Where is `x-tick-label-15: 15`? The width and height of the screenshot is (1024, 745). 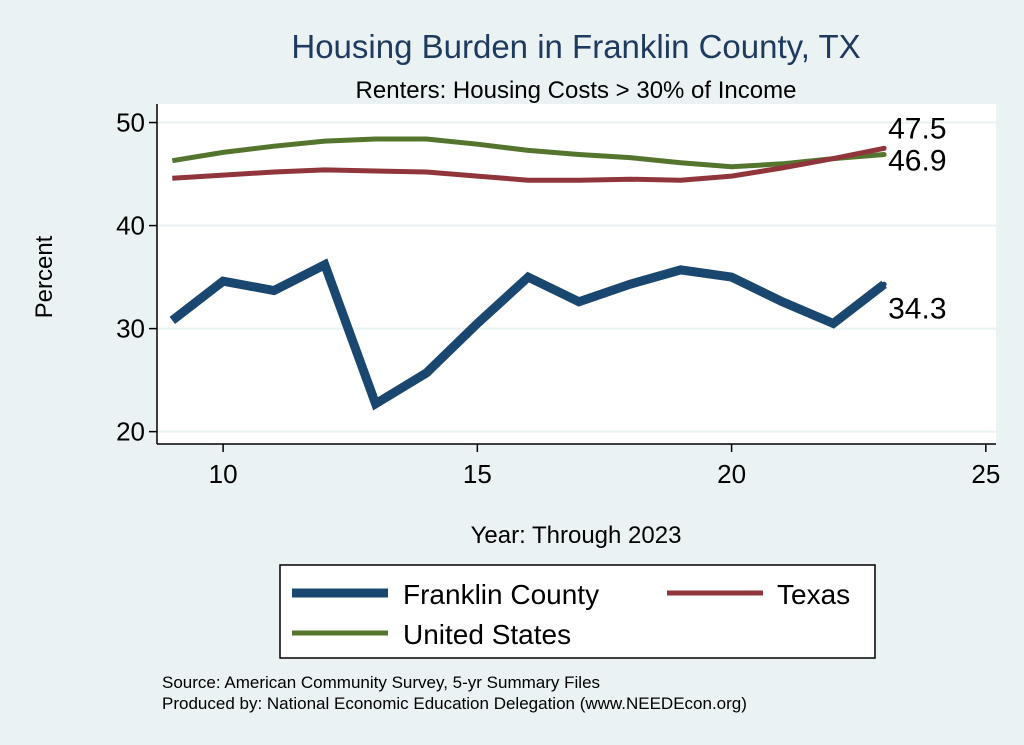 x-tick-label-15: 15 is located at coordinates (477, 474).